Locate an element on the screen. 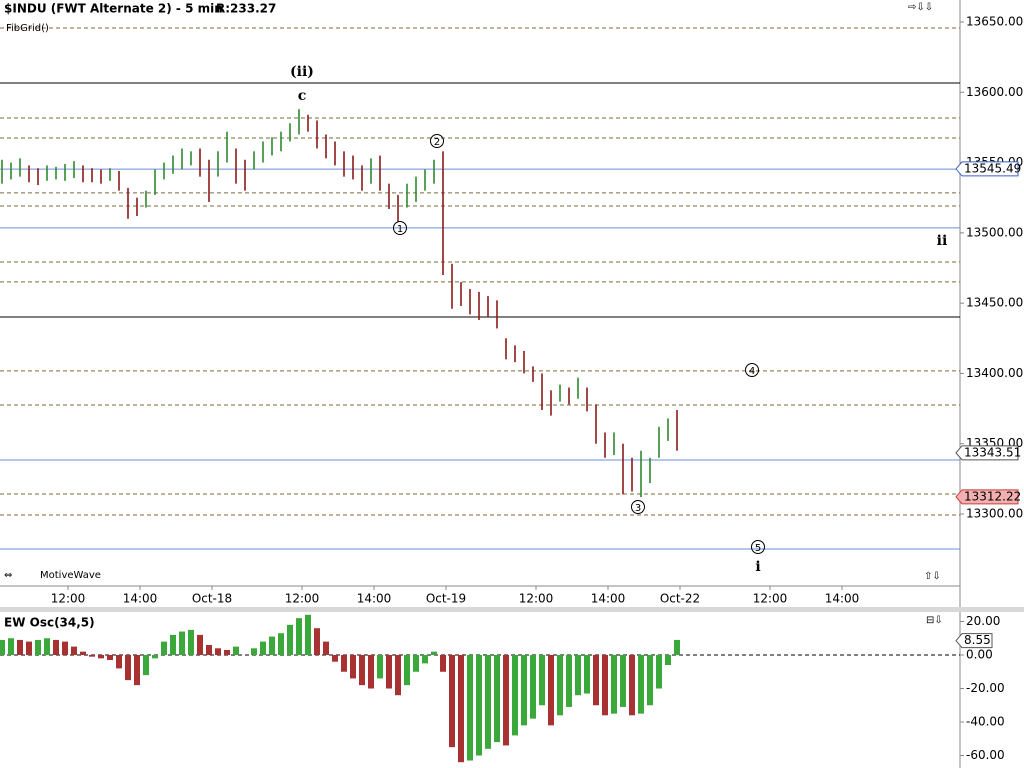 The width and height of the screenshot is (1024, 768). y-tick-label: -40.00 is located at coordinates (985, 722).